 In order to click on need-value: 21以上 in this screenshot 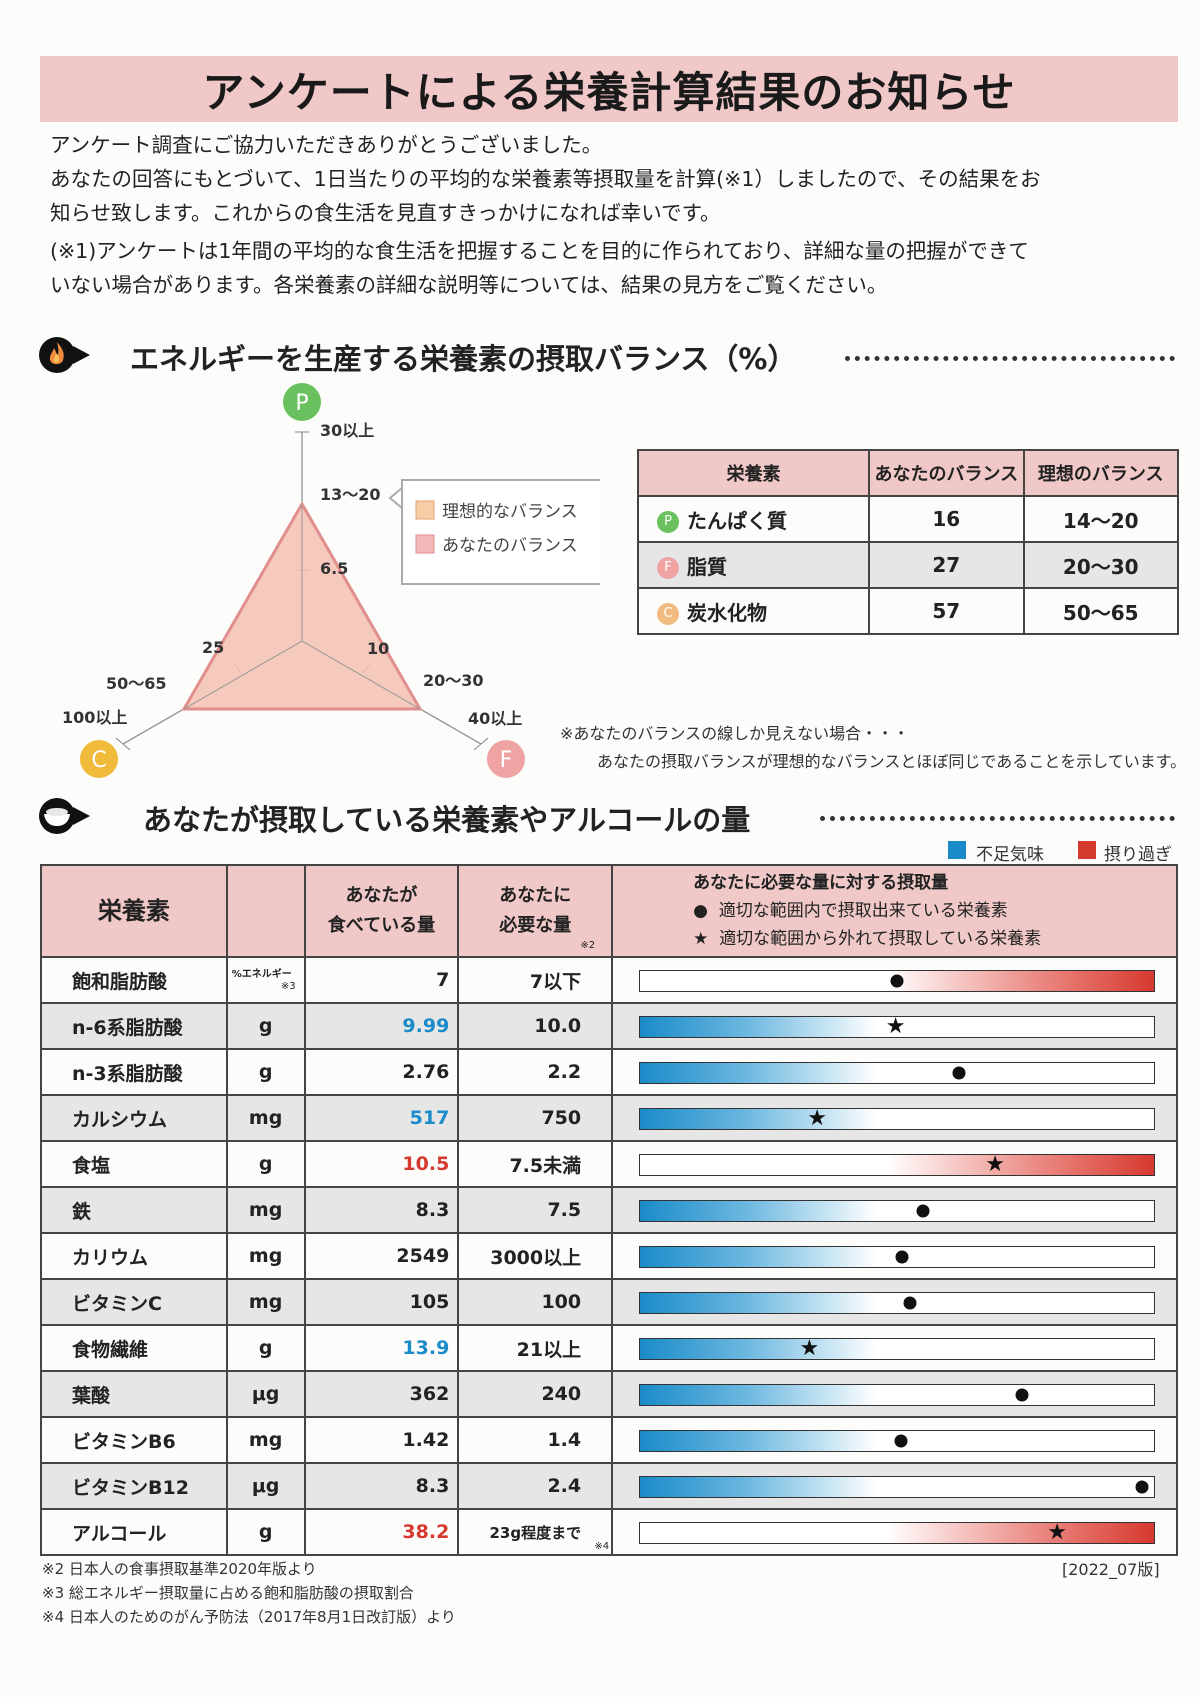, I will do `click(549, 1349)`.